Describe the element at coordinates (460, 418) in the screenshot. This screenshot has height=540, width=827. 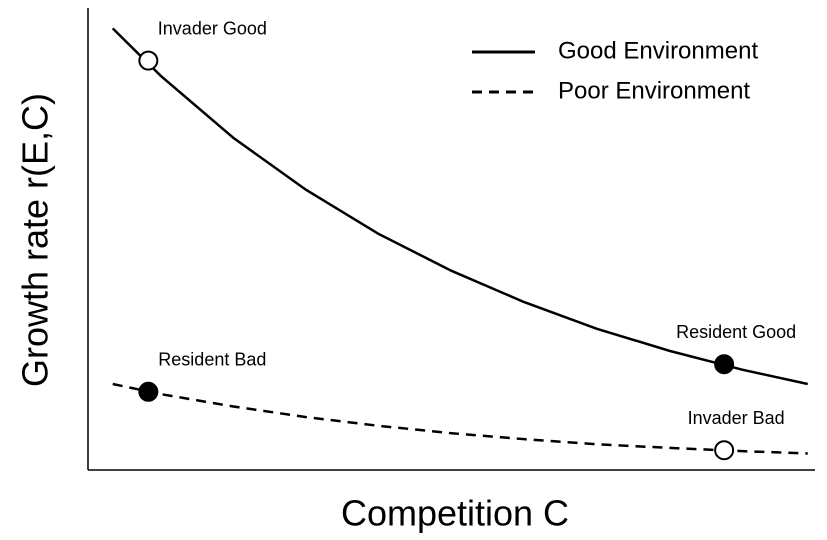
I see `series-line` at that location.